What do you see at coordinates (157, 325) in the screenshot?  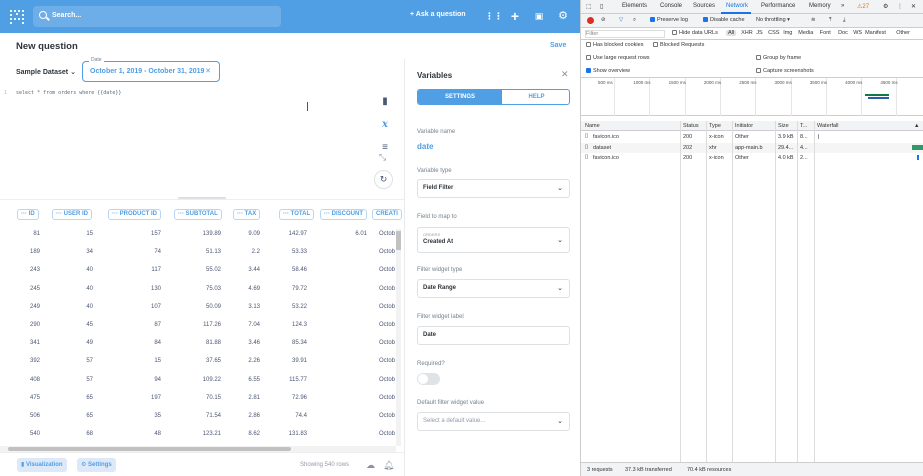 I see `table-cell: 87` at bounding box center [157, 325].